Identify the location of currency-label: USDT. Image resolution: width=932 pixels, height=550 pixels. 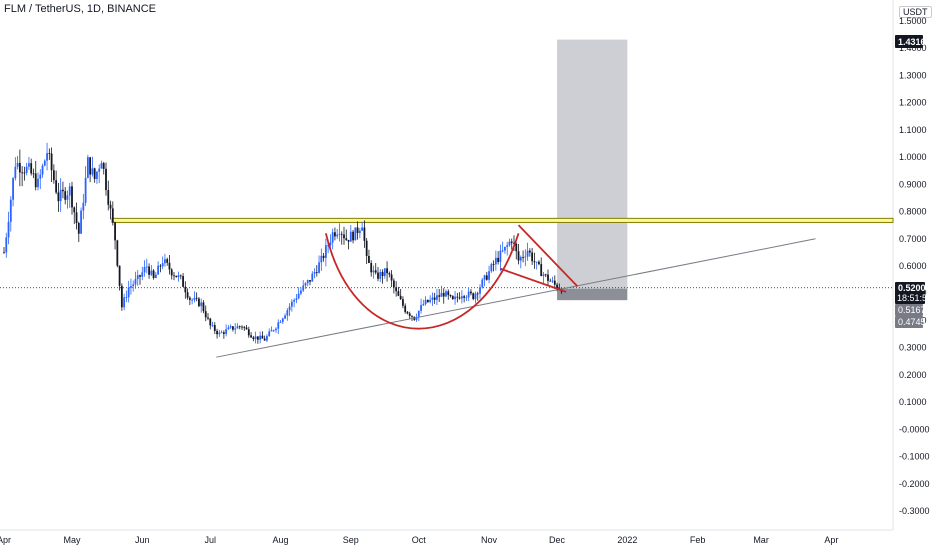
(915, 12).